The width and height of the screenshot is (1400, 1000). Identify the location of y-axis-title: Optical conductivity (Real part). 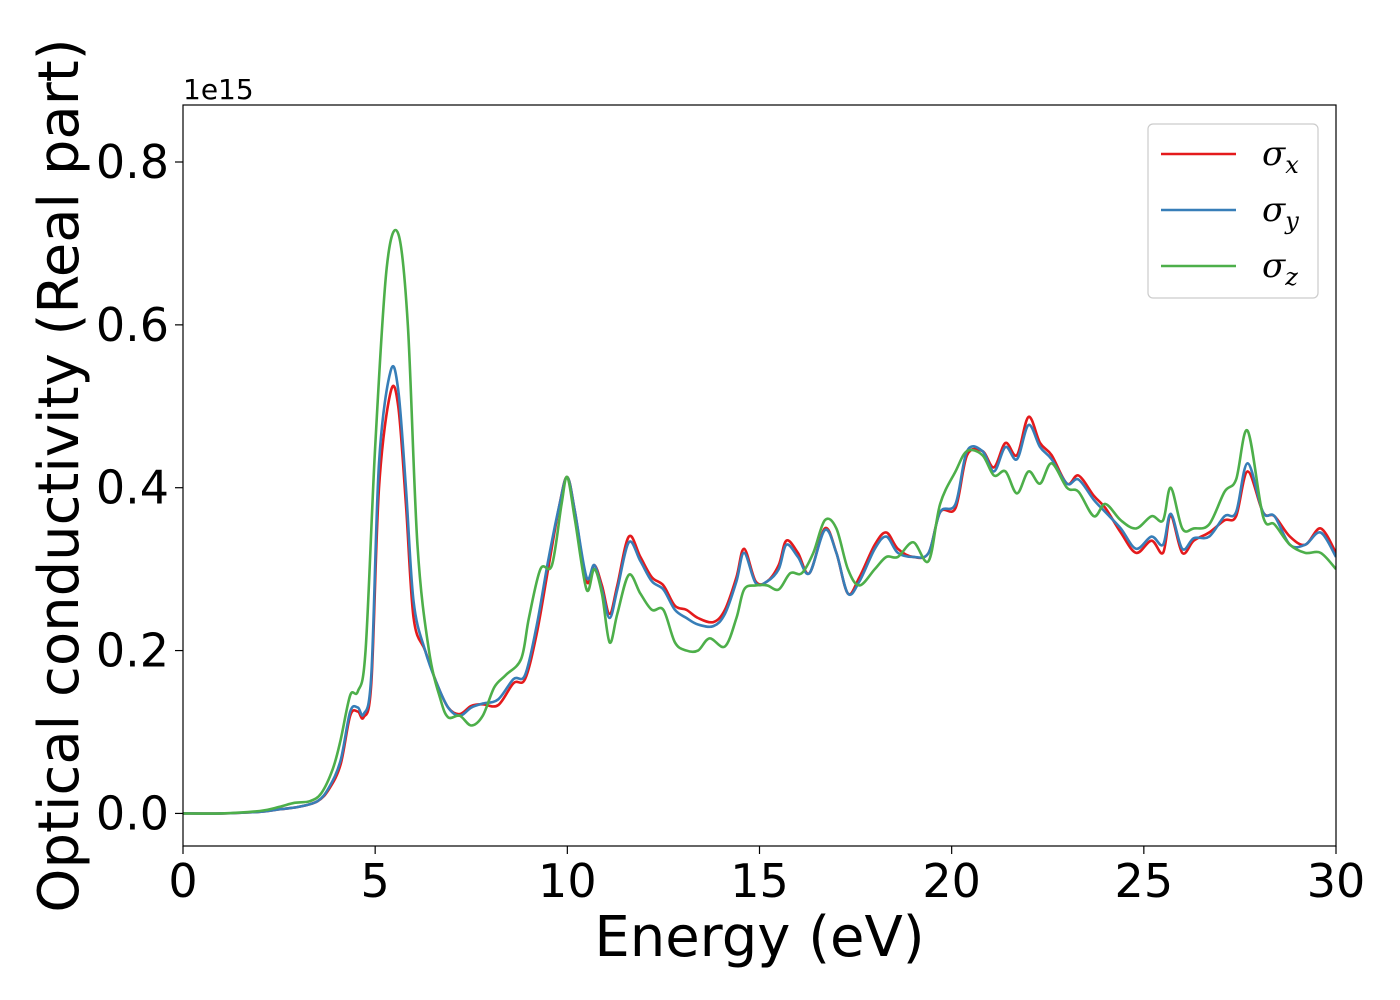
(59, 475).